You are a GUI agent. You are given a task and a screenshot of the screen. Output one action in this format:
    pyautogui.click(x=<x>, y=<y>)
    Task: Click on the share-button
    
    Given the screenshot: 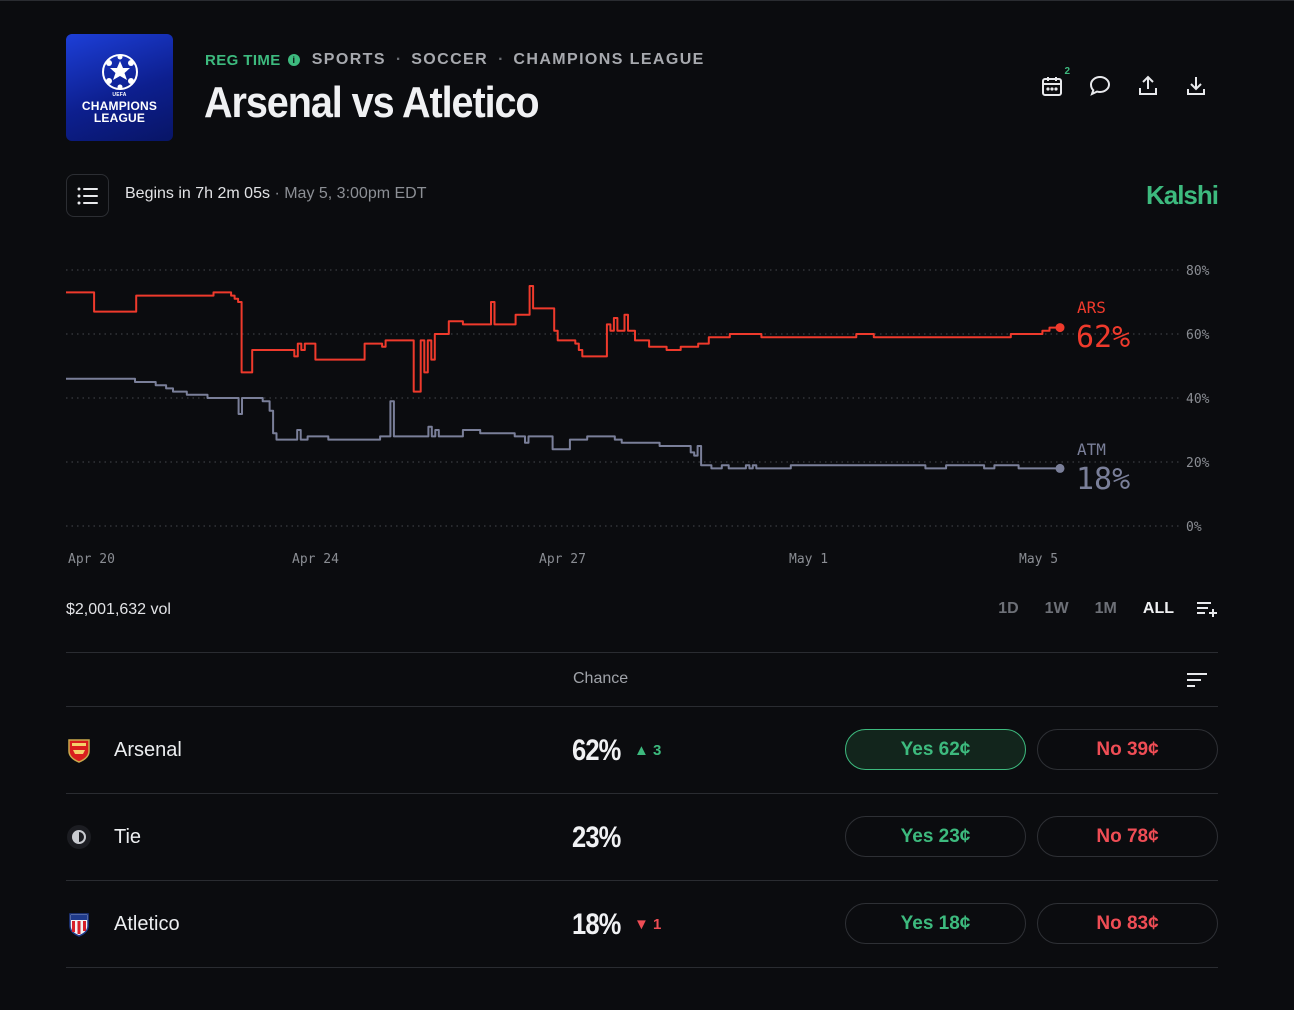 What is the action you would take?
    pyautogui.click(x=1148, y=86)
    